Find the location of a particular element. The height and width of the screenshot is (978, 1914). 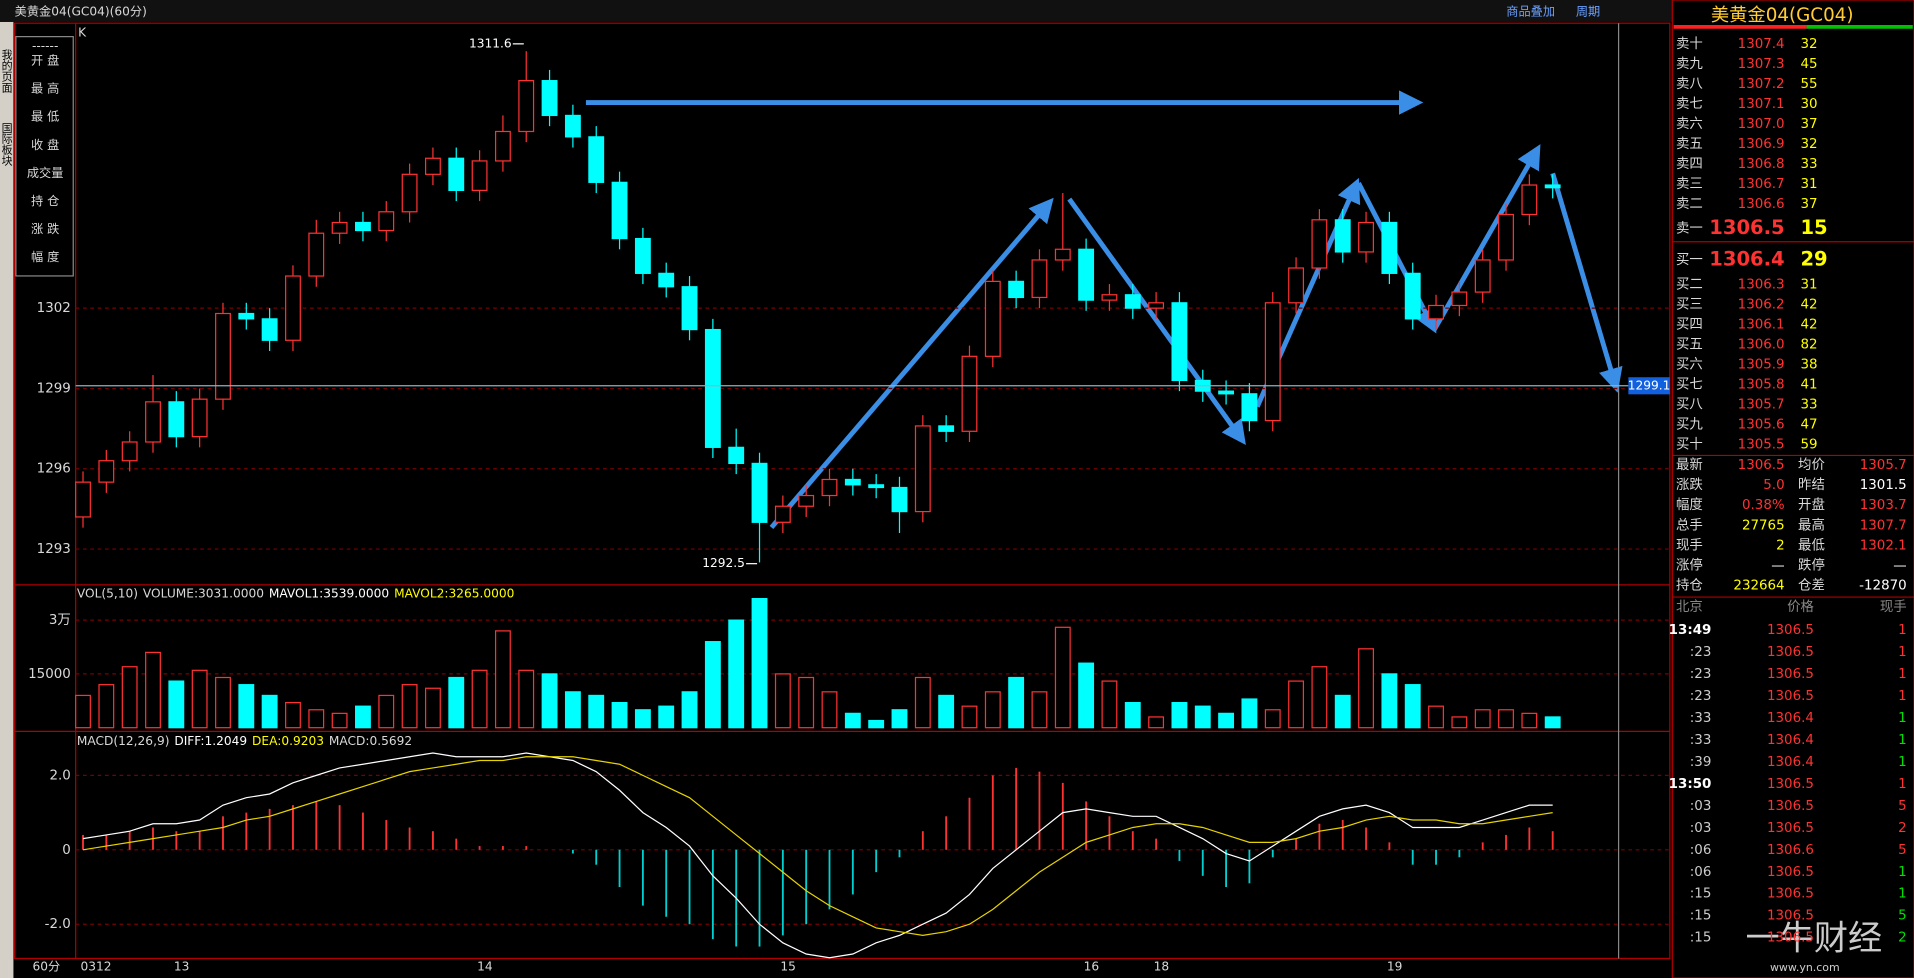

book-label: 卖四 is located at coordinates (1689, 164).